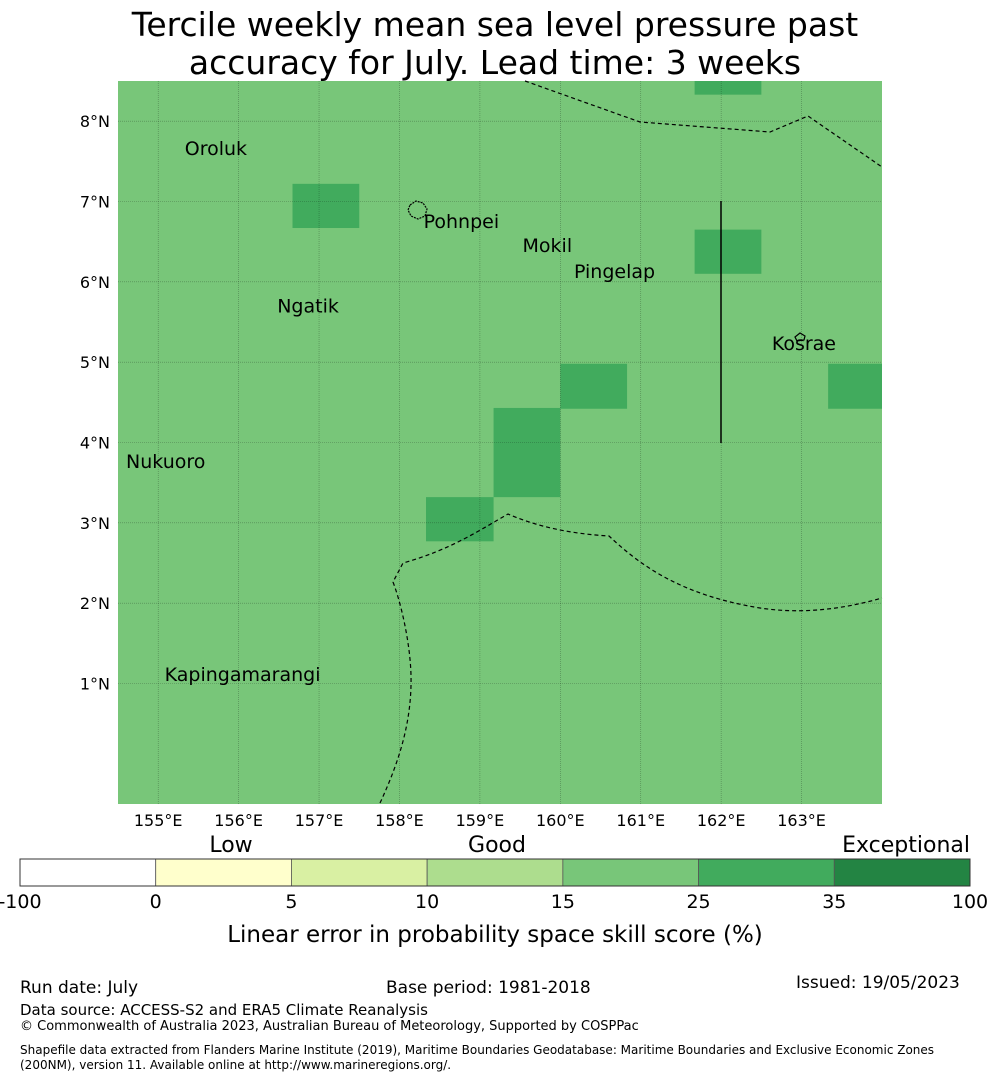 The height and width of the screenshot is (1080, 990). I want to click on base-period: Base period: 1981-2018, so click(488, 988).